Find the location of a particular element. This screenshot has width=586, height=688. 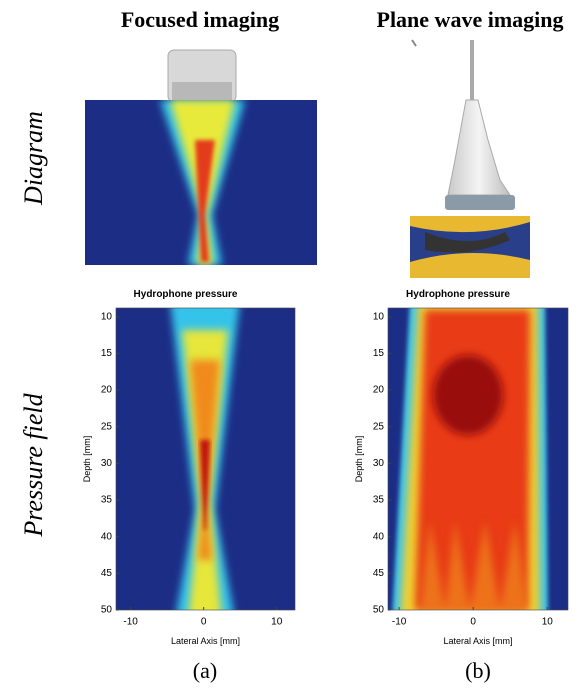

caption: (a) is located at coordinates (205, 670).